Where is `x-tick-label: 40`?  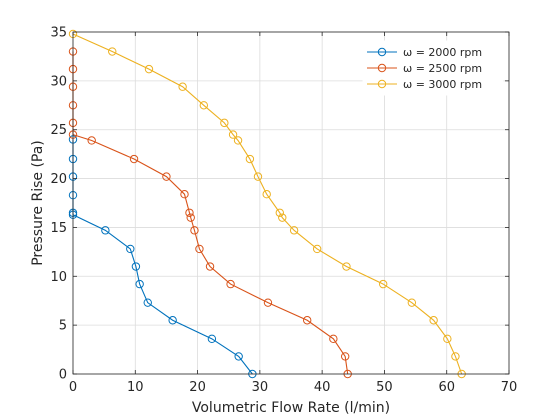 x-tick-label: 40 is located at coordinates (322, 387).